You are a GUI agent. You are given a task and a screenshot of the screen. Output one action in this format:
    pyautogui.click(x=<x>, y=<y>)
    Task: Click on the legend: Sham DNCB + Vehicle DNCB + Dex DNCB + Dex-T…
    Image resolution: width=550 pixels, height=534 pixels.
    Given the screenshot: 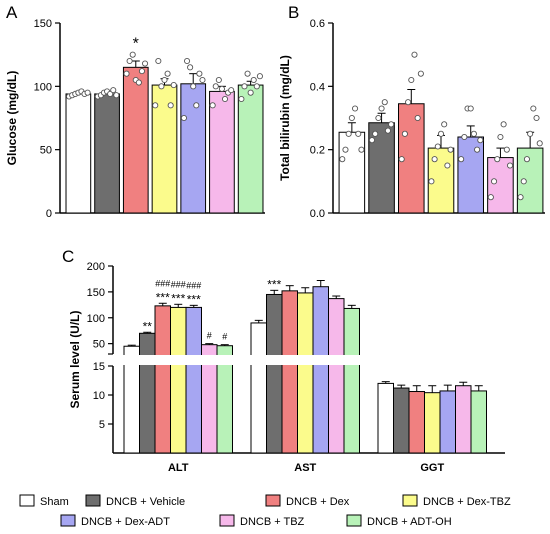 What is the action you would take?
    pyautogui.click(x=265, y=511)
    